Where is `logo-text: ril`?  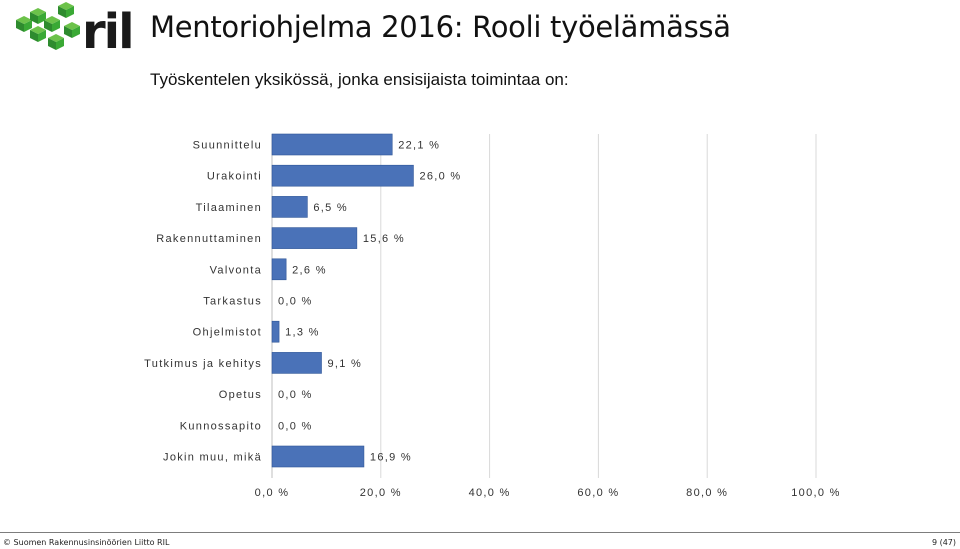
logo-text: ril is located at coordinates (107, 31).